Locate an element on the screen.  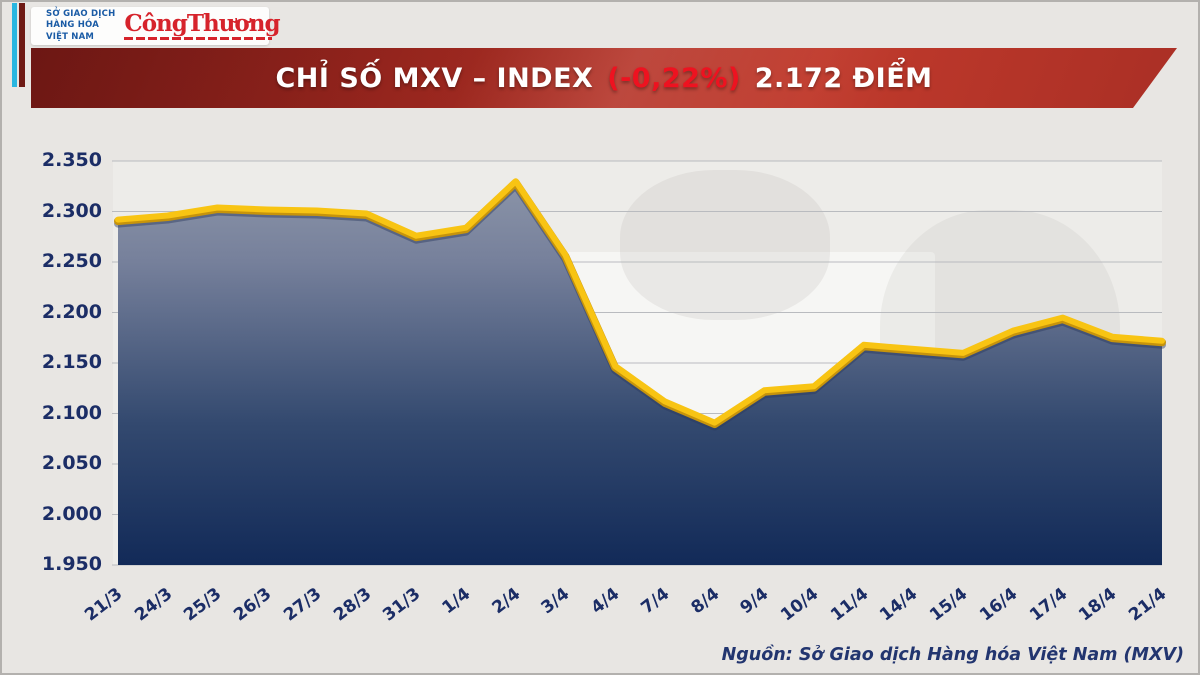
left-accent-bar-cyan is located at coordinates (14, 45).